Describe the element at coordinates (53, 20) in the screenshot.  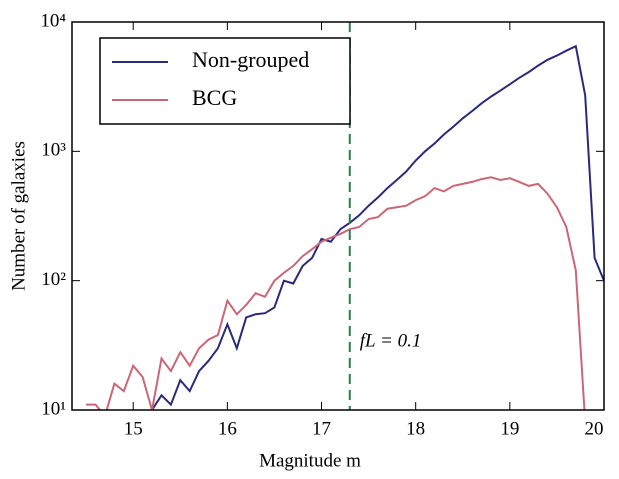
I see `y-tick-label: 10⁴` at that location.